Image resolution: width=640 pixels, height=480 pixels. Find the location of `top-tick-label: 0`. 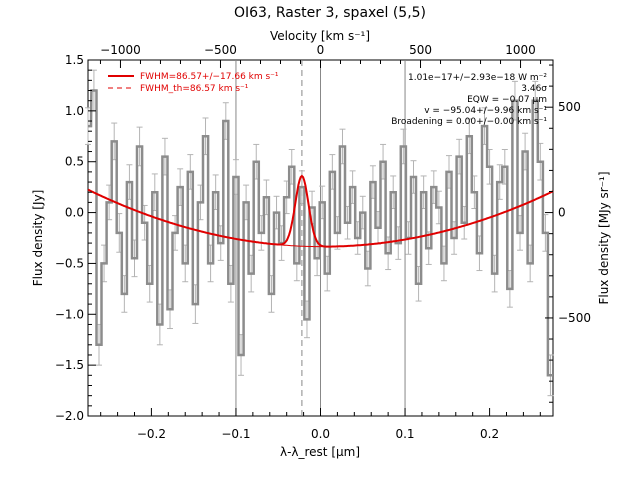

top-tick-label: 0 is located at coordinates (321, 50).